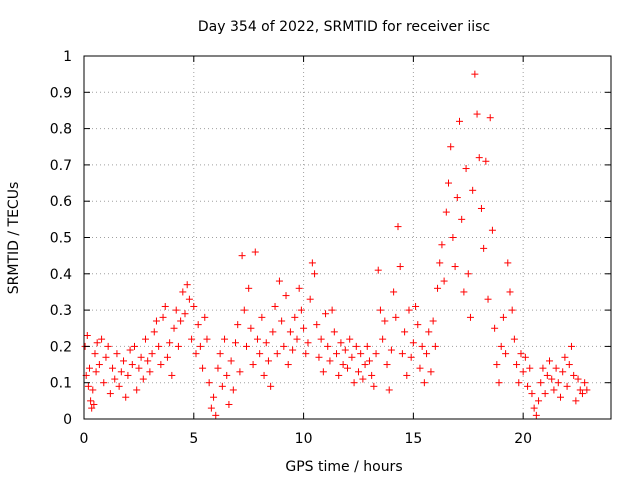 This screenshot has width=640, height=480. Describe the element at coordinates (413, 439) in the screenshot. I see `x-tick-label: 15` at that location.